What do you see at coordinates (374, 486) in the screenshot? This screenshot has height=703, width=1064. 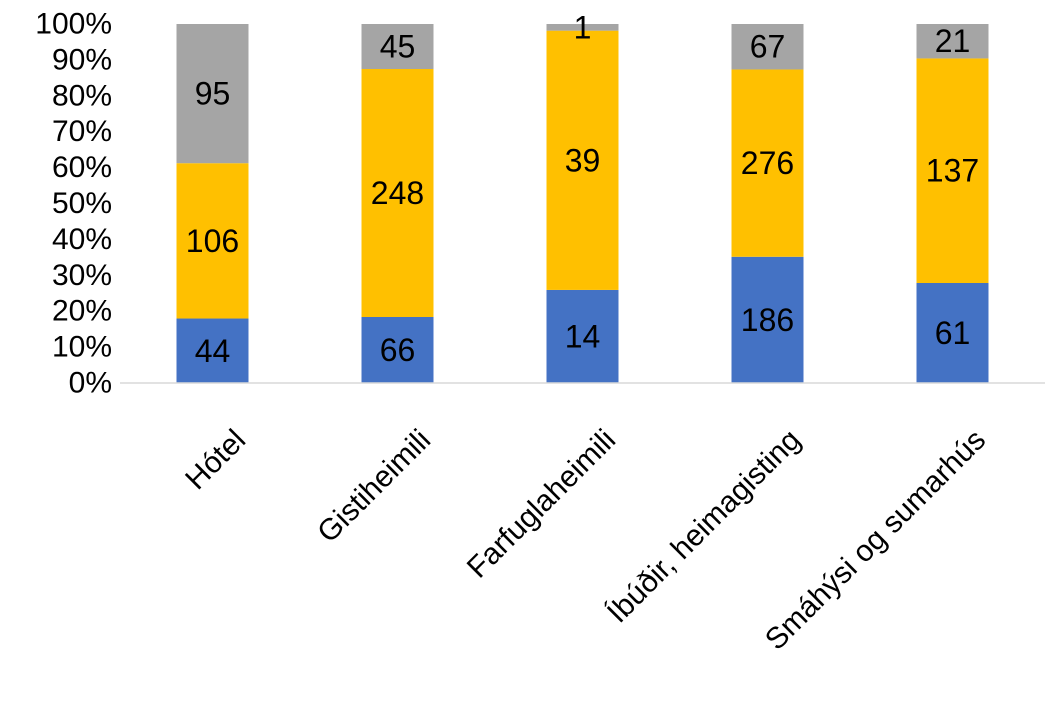 I see `x-category-label: Gistiheimili` at bounding box center [374, 486].